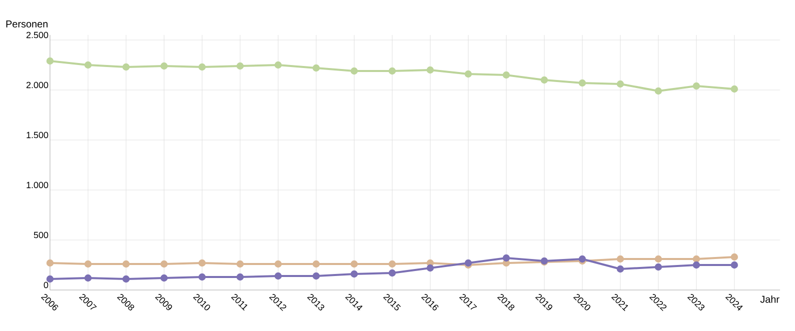  Describe the element at coordinates (46, 285) in the screenshot. I see `y-tick-label: 0` at that location.